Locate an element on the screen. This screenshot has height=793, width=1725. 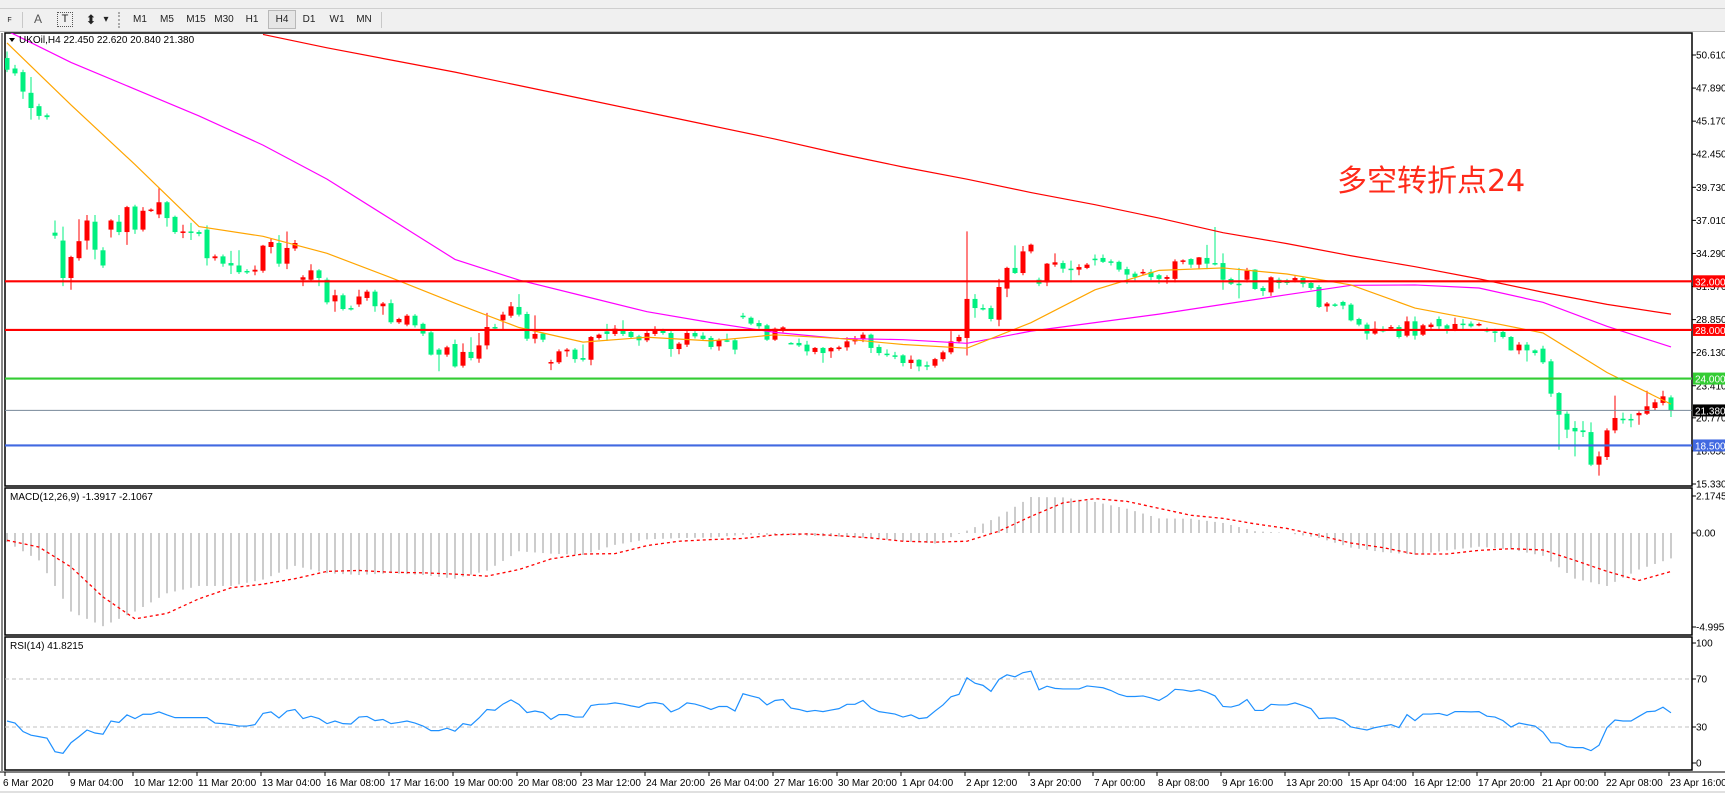
time-axis-label: 9 Apr 16:00 is located at coordinates (1248, 783).